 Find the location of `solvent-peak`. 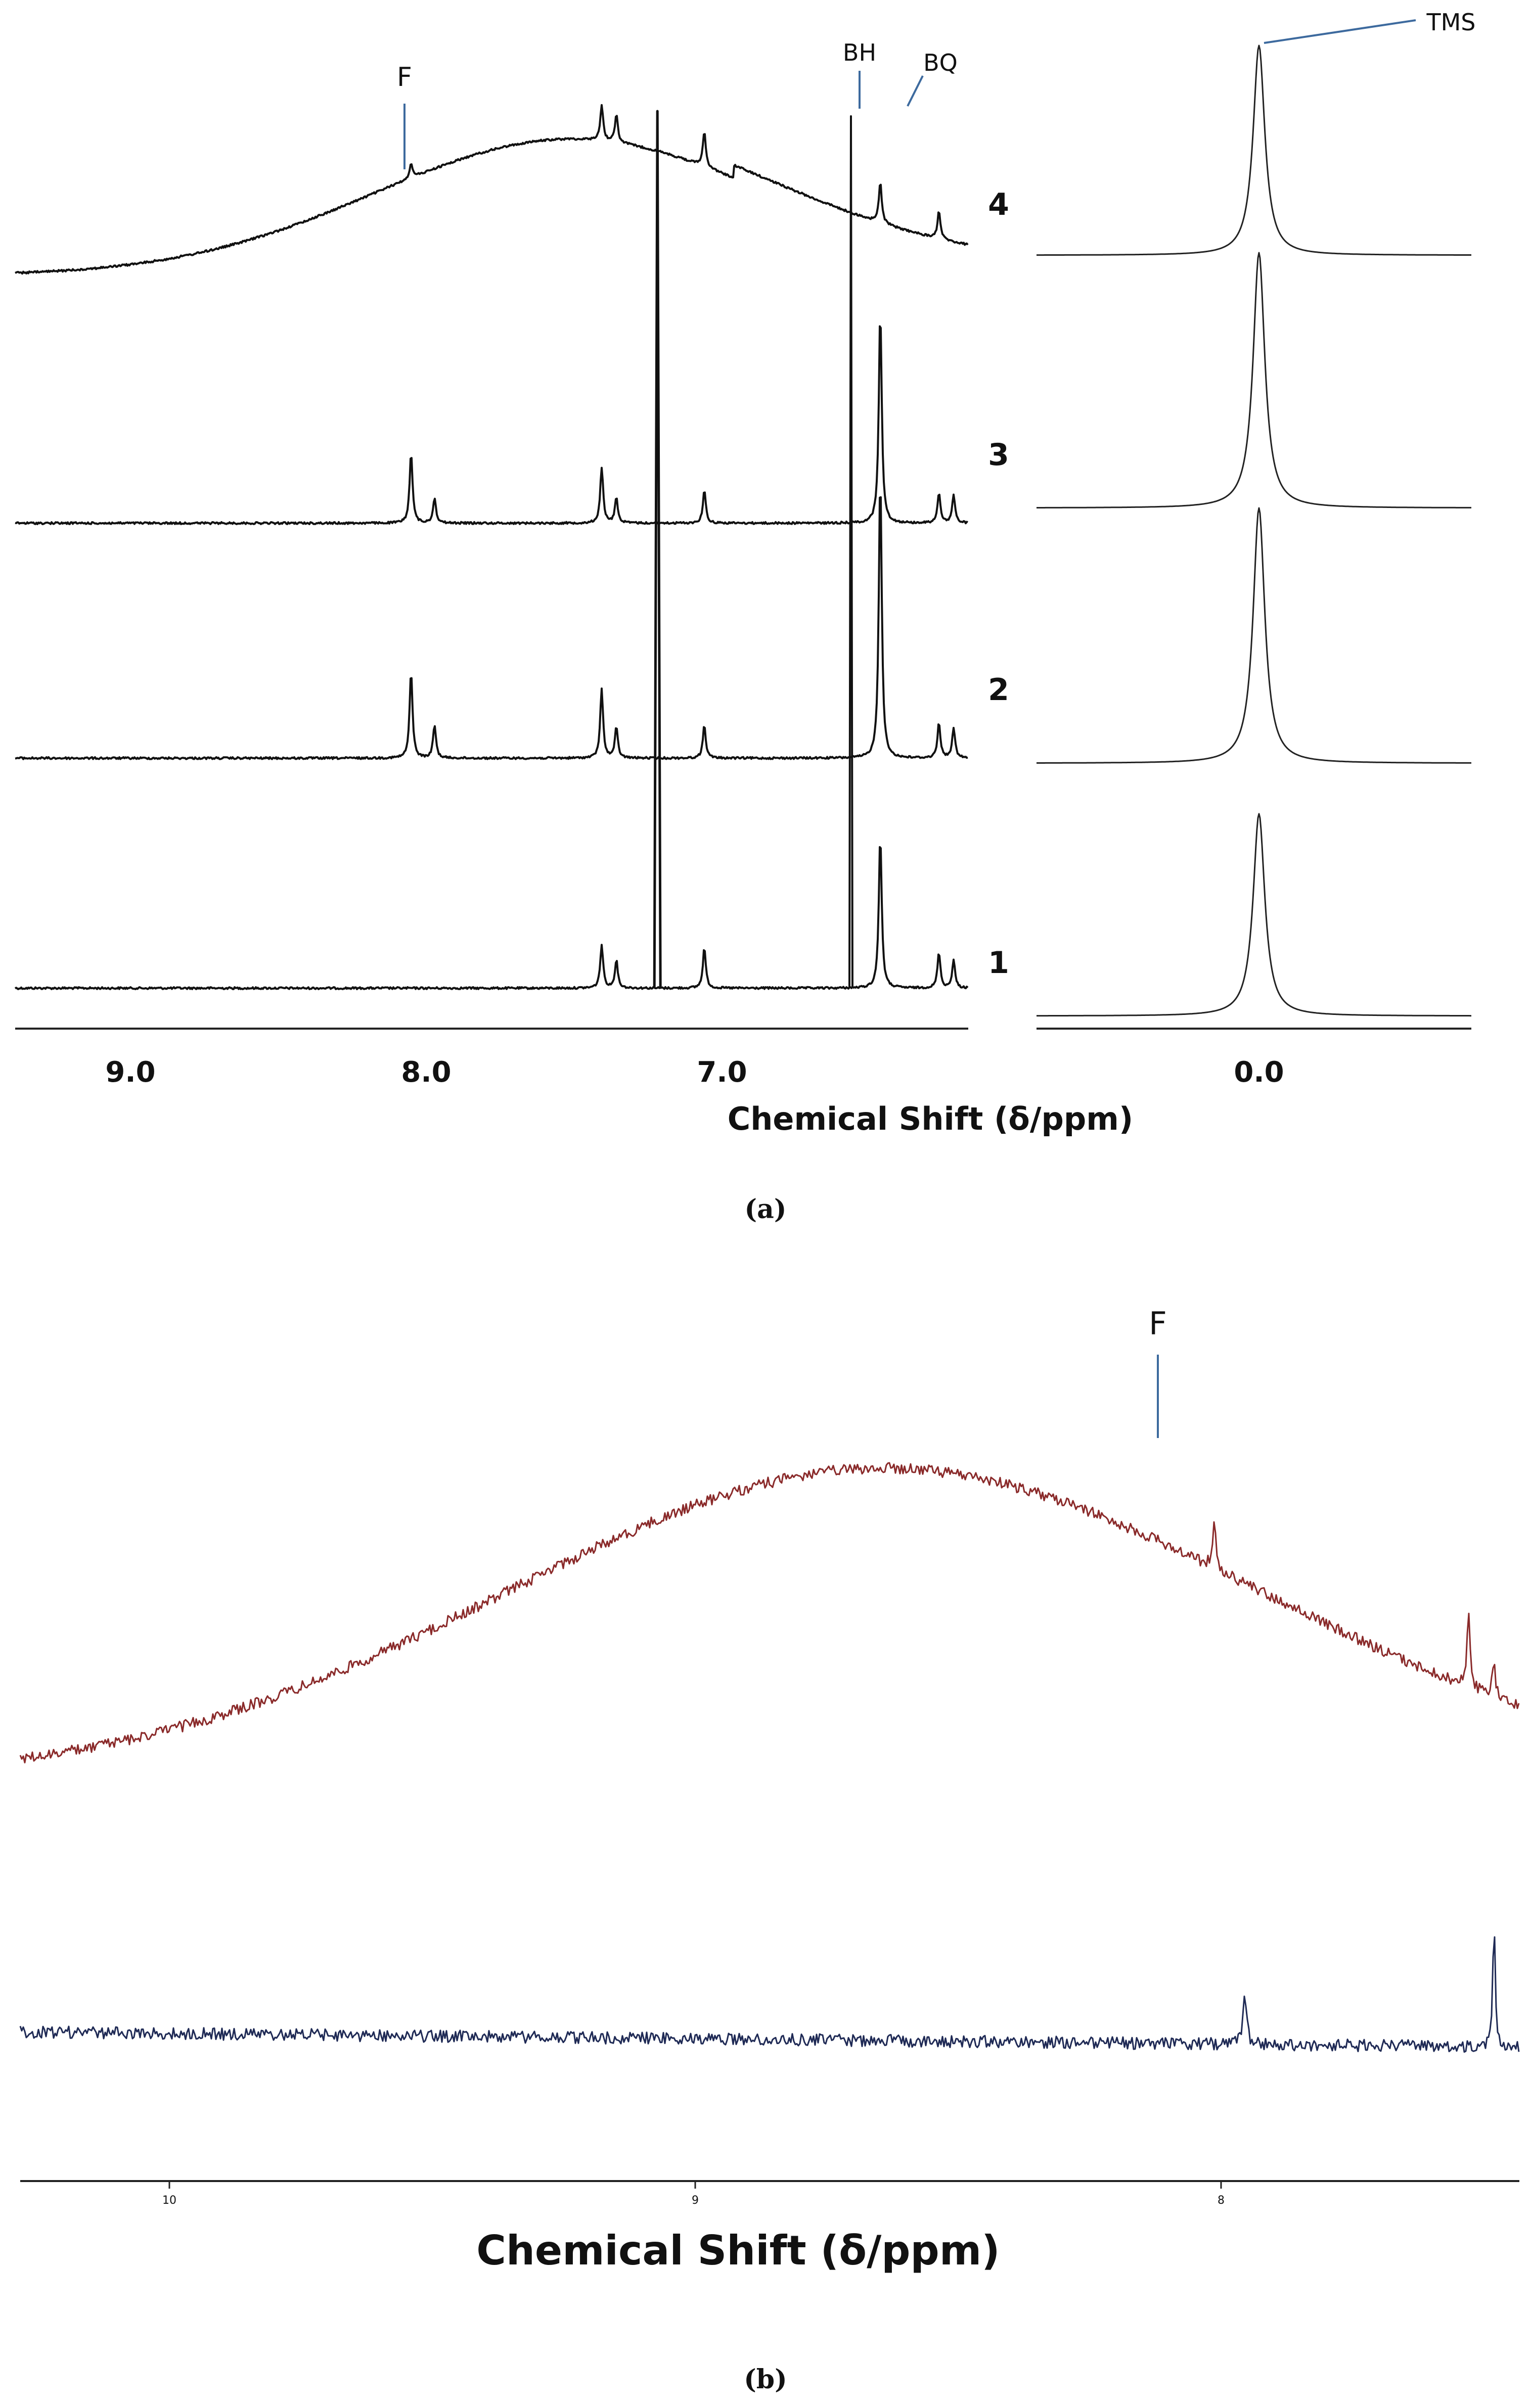

solvent-peak is located at coordinates (657, 549).